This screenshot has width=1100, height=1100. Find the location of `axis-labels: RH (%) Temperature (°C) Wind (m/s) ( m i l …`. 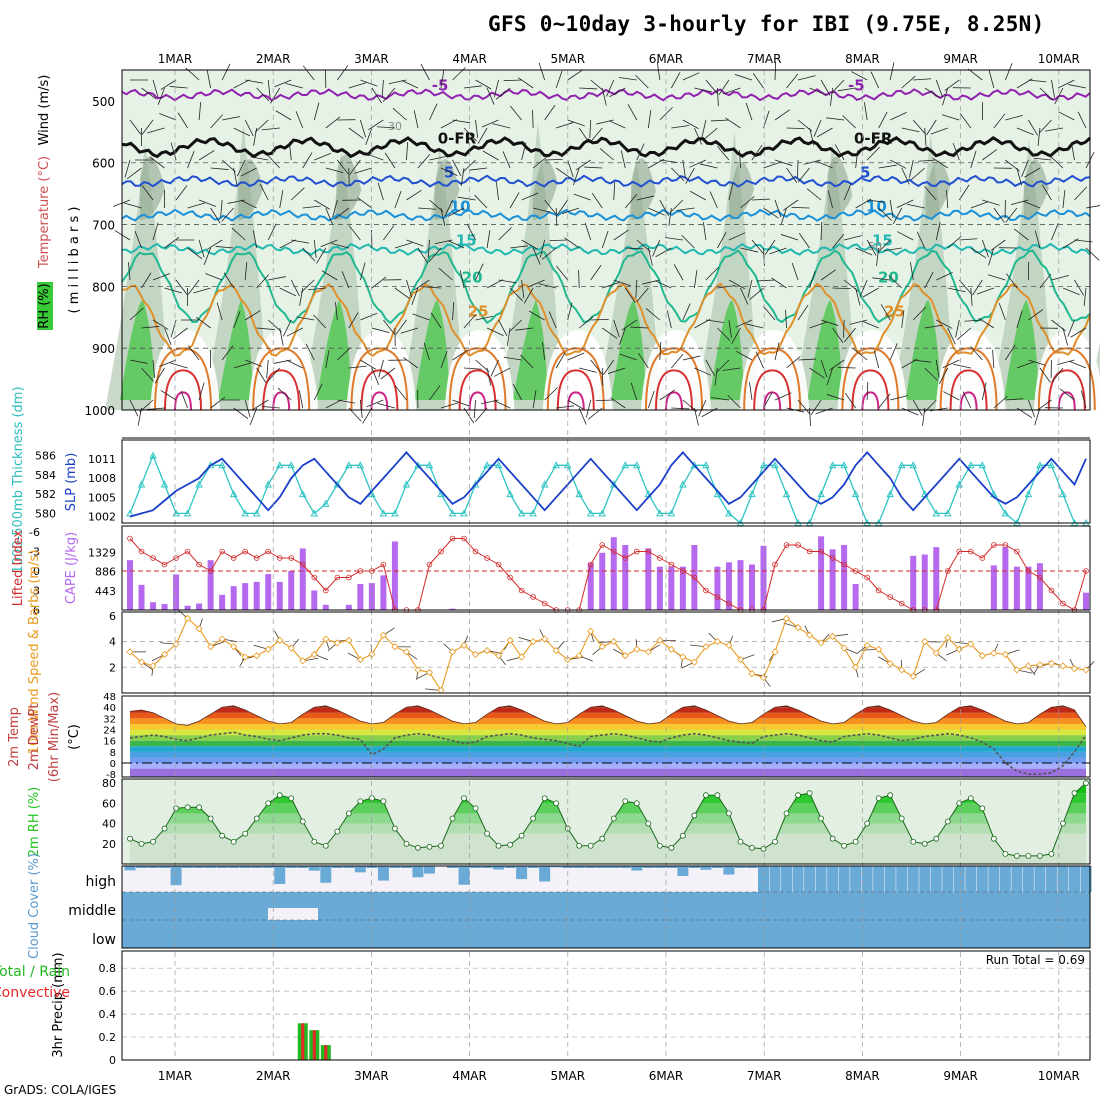

axis-labels: RH (%) Temperature (°C) Wind (m/s) ( m i l … is located at coordinates (41, 566).